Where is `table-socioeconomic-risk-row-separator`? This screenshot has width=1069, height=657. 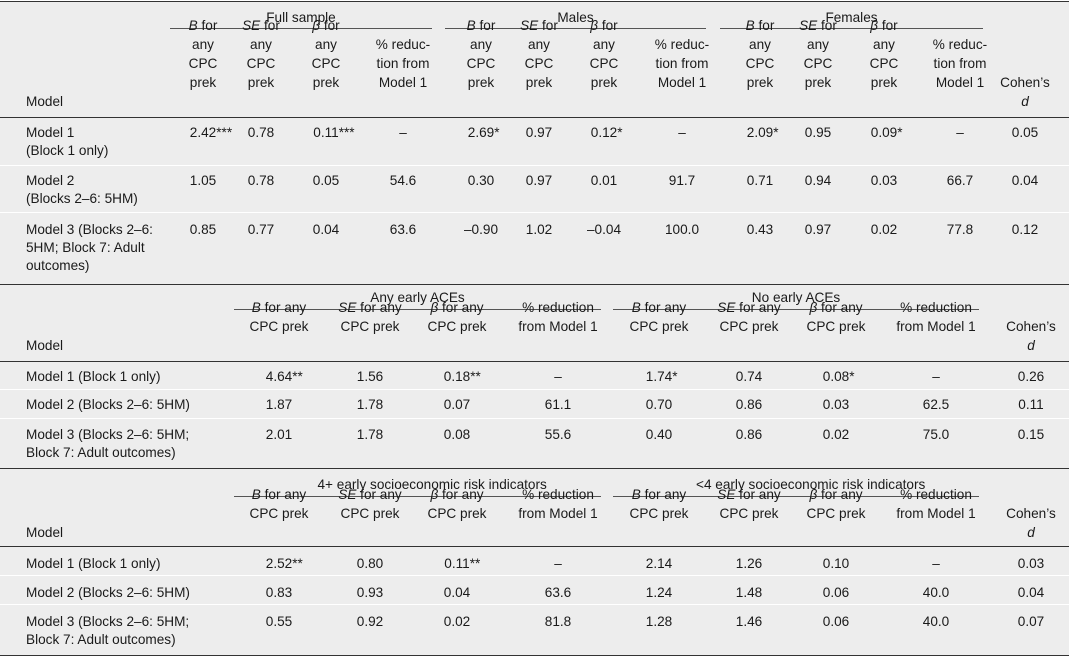 table-socioeconomic-risk-row-separator is located at coordinates (534, 575).